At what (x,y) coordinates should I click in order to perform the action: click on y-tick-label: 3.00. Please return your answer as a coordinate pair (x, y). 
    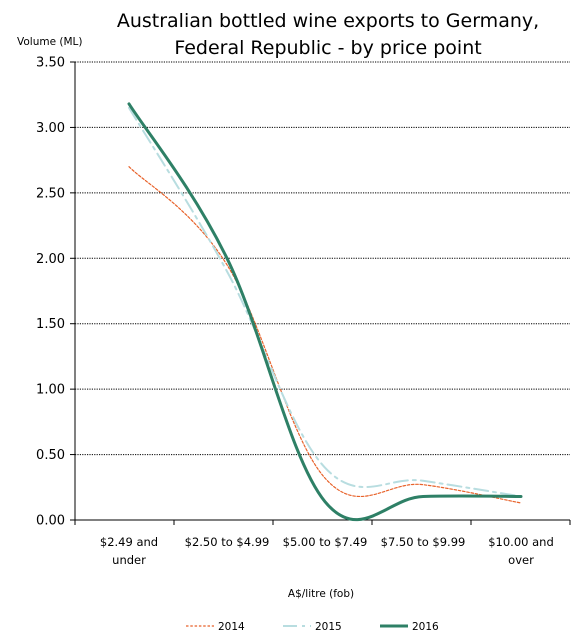
    Looking at the image, I should click on (50, 128).